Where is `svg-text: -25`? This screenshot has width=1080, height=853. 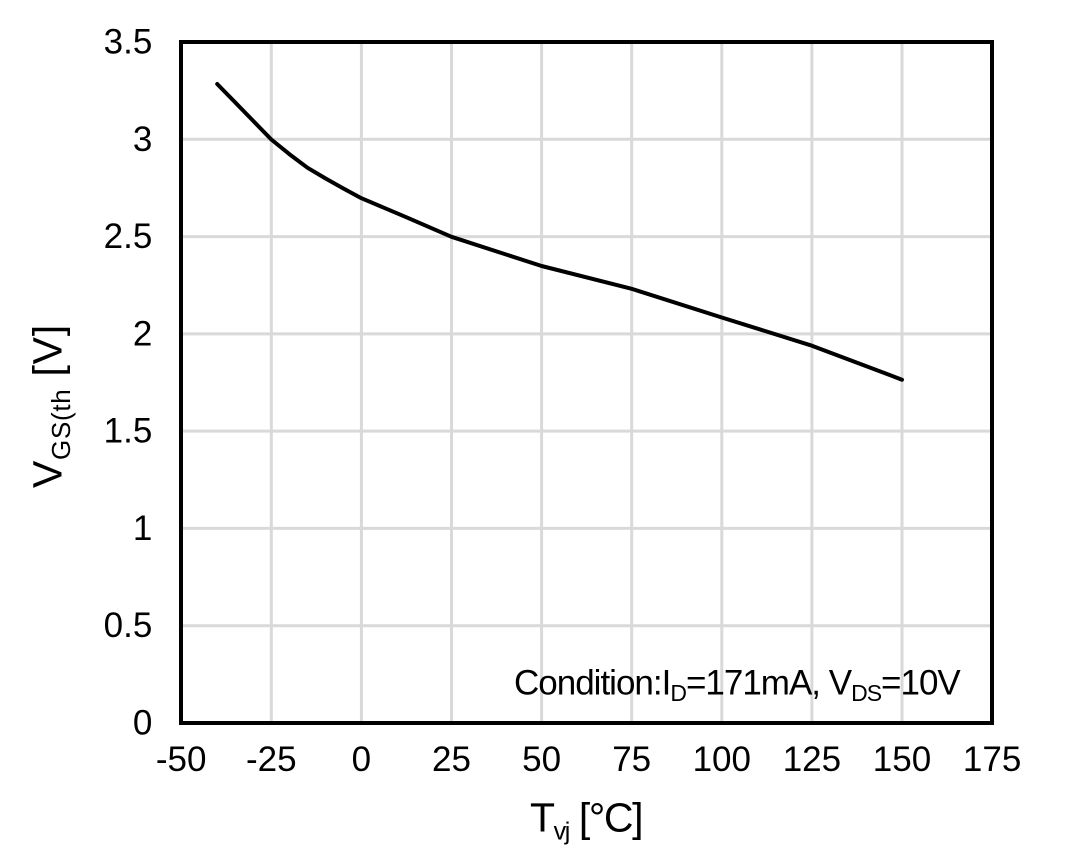
svg-text: -25 is located at coordinates (271, 759).